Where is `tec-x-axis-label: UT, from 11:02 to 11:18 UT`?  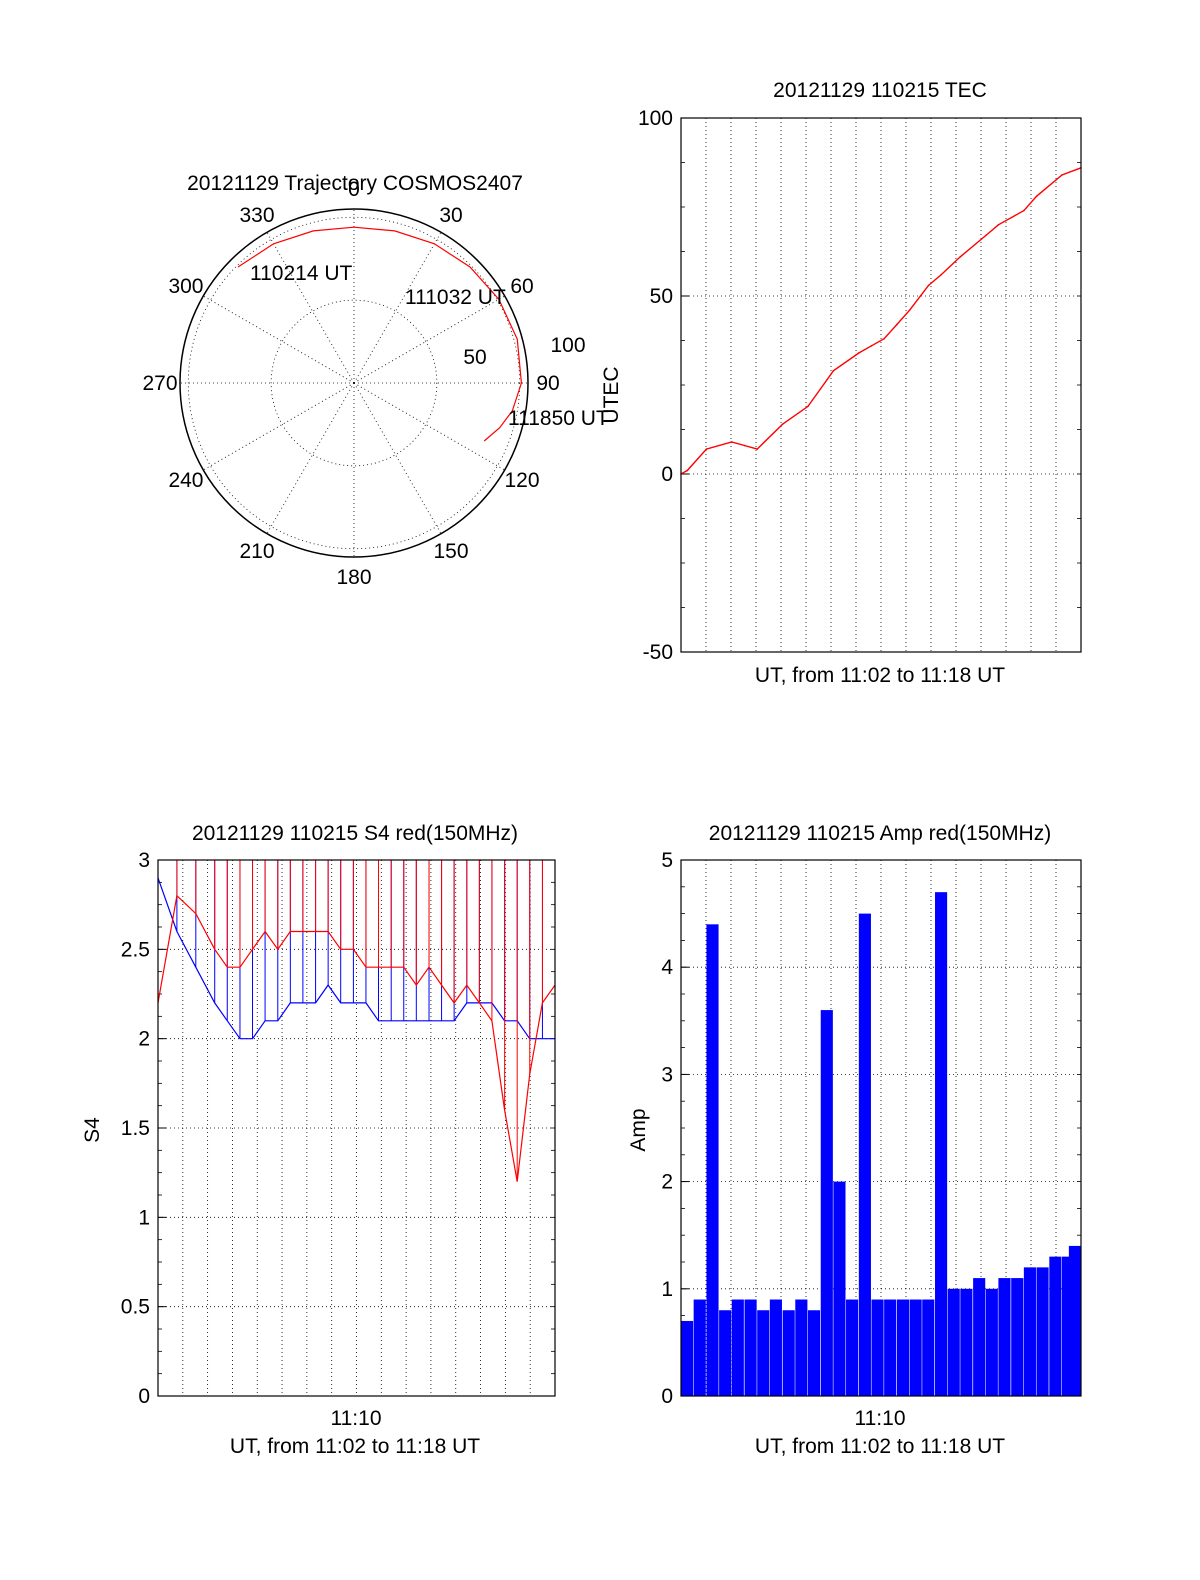
tec-x-axis-label: UT, from 11:02 to 11:18 UT is located at coordinates (880, 675).